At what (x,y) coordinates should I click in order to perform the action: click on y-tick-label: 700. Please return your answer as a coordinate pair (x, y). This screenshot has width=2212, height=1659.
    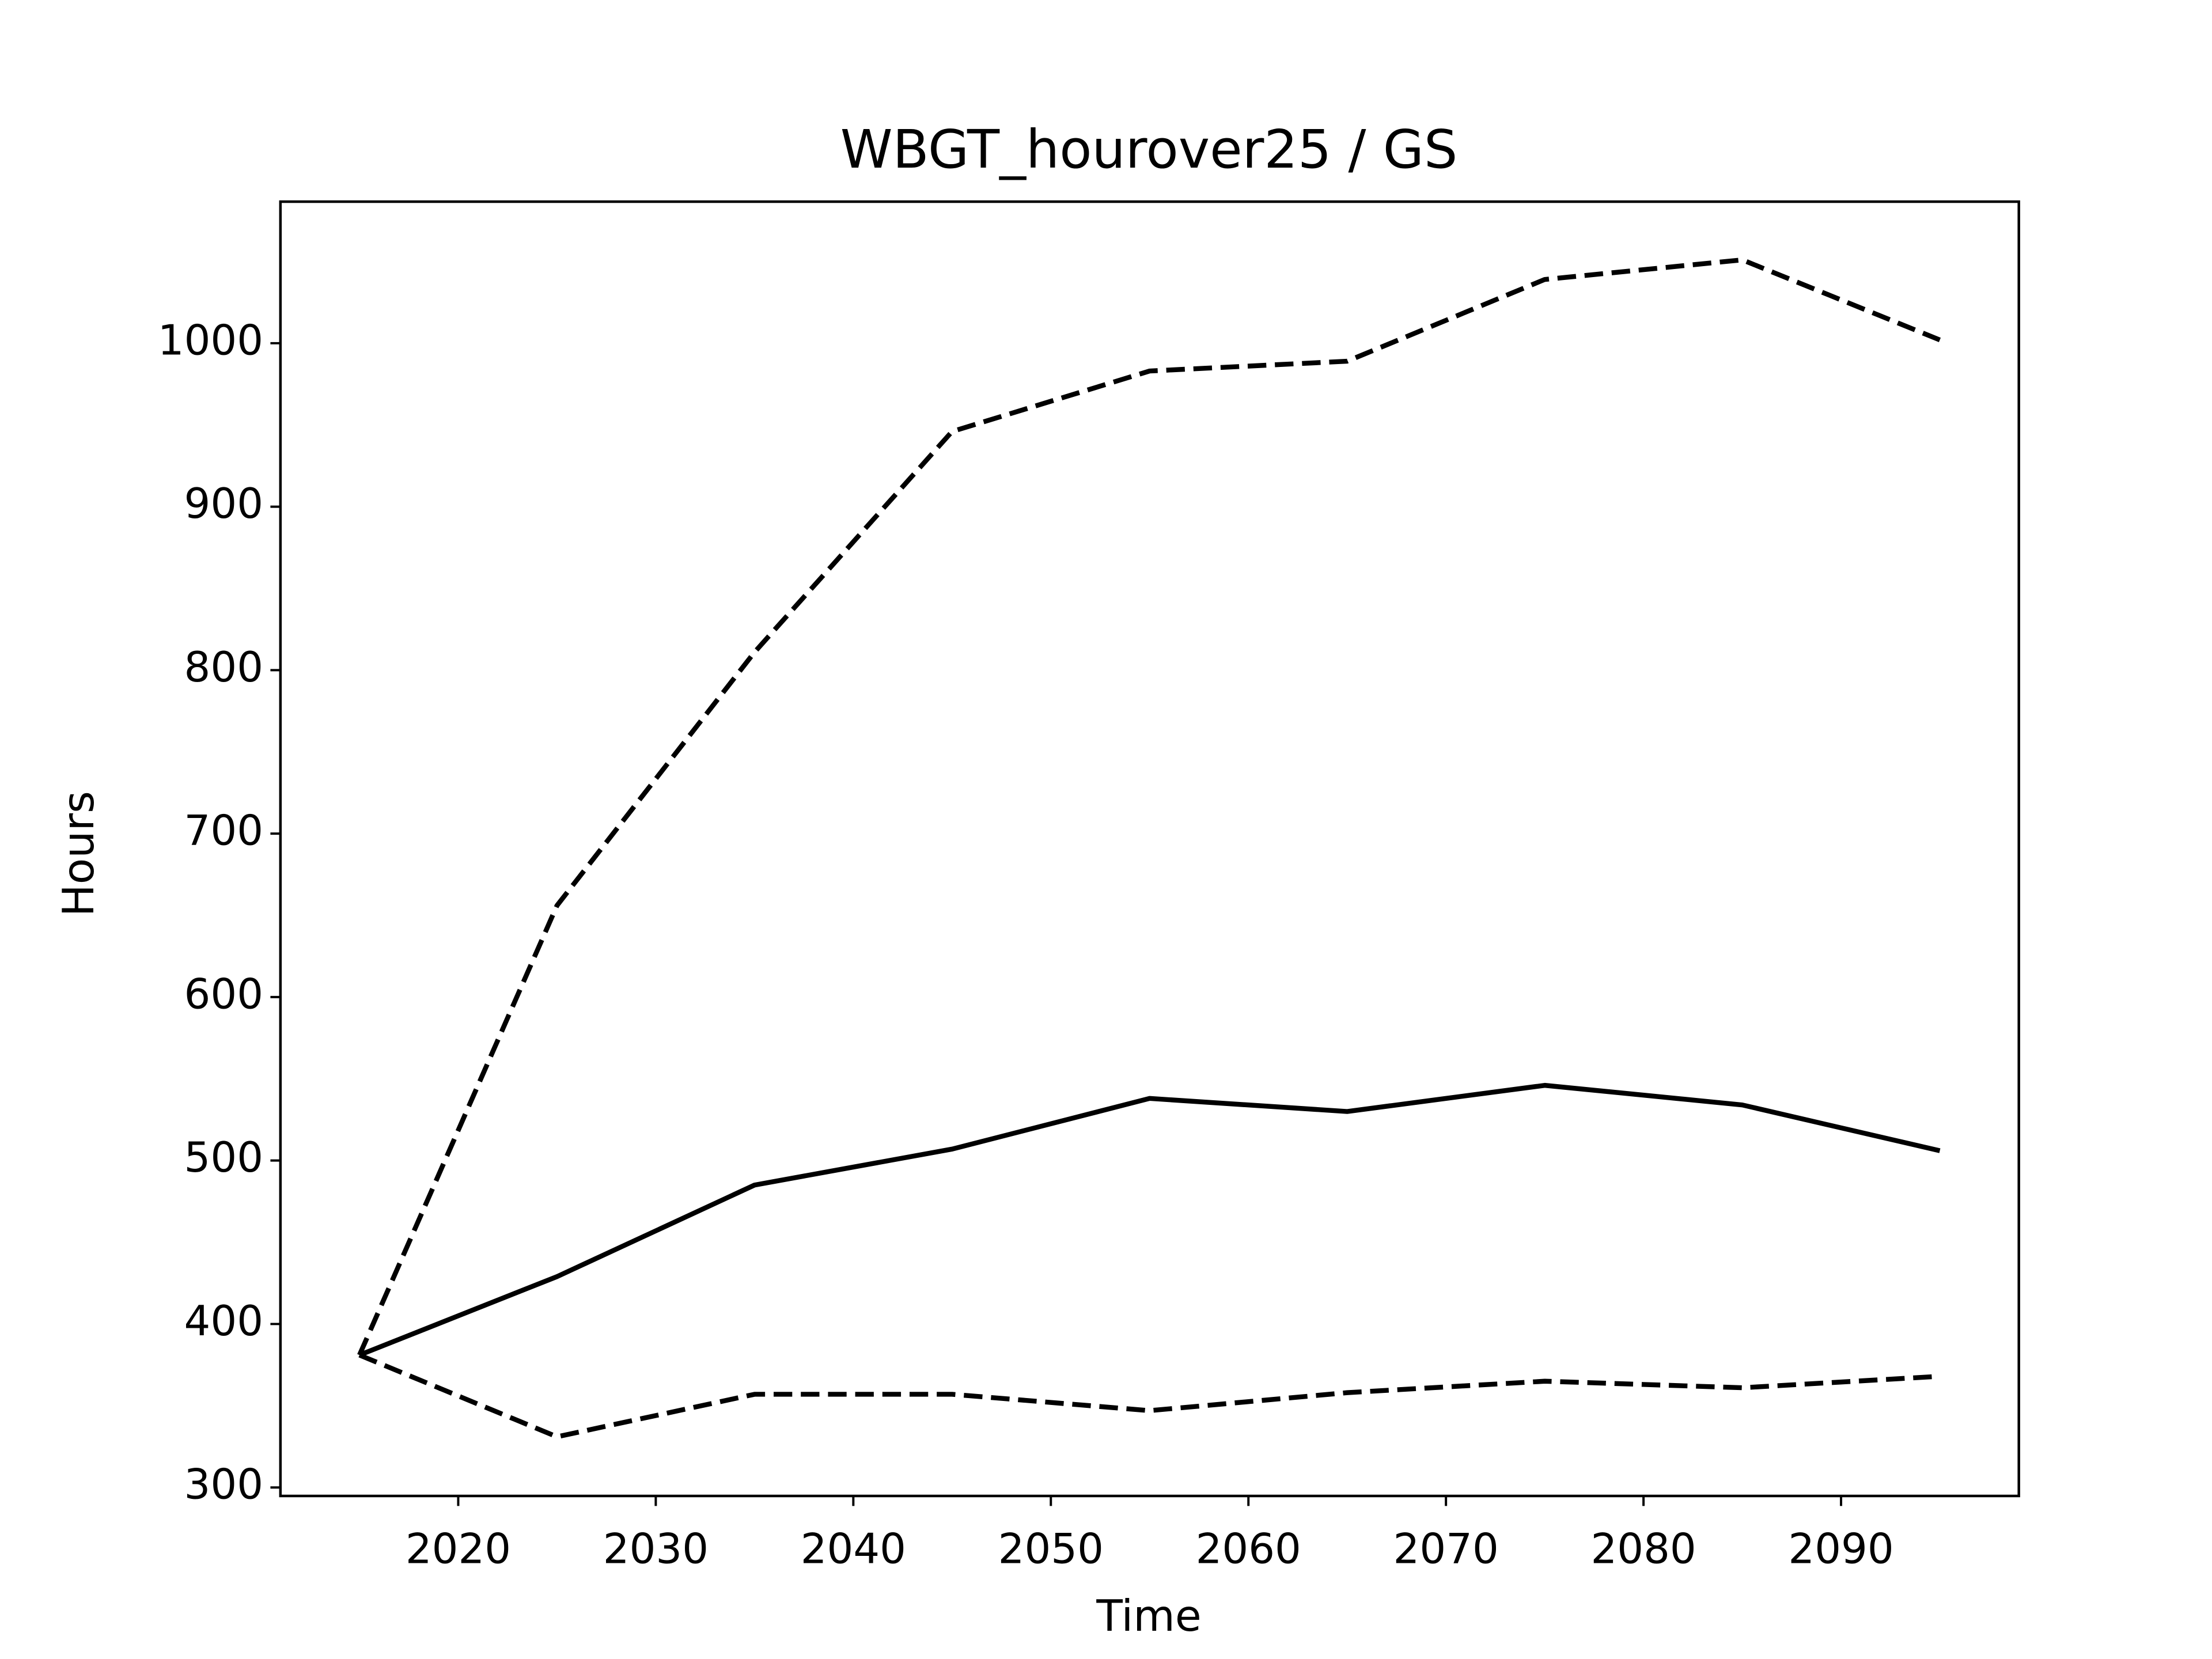
    Looking at the image, I should click on (223, 830).